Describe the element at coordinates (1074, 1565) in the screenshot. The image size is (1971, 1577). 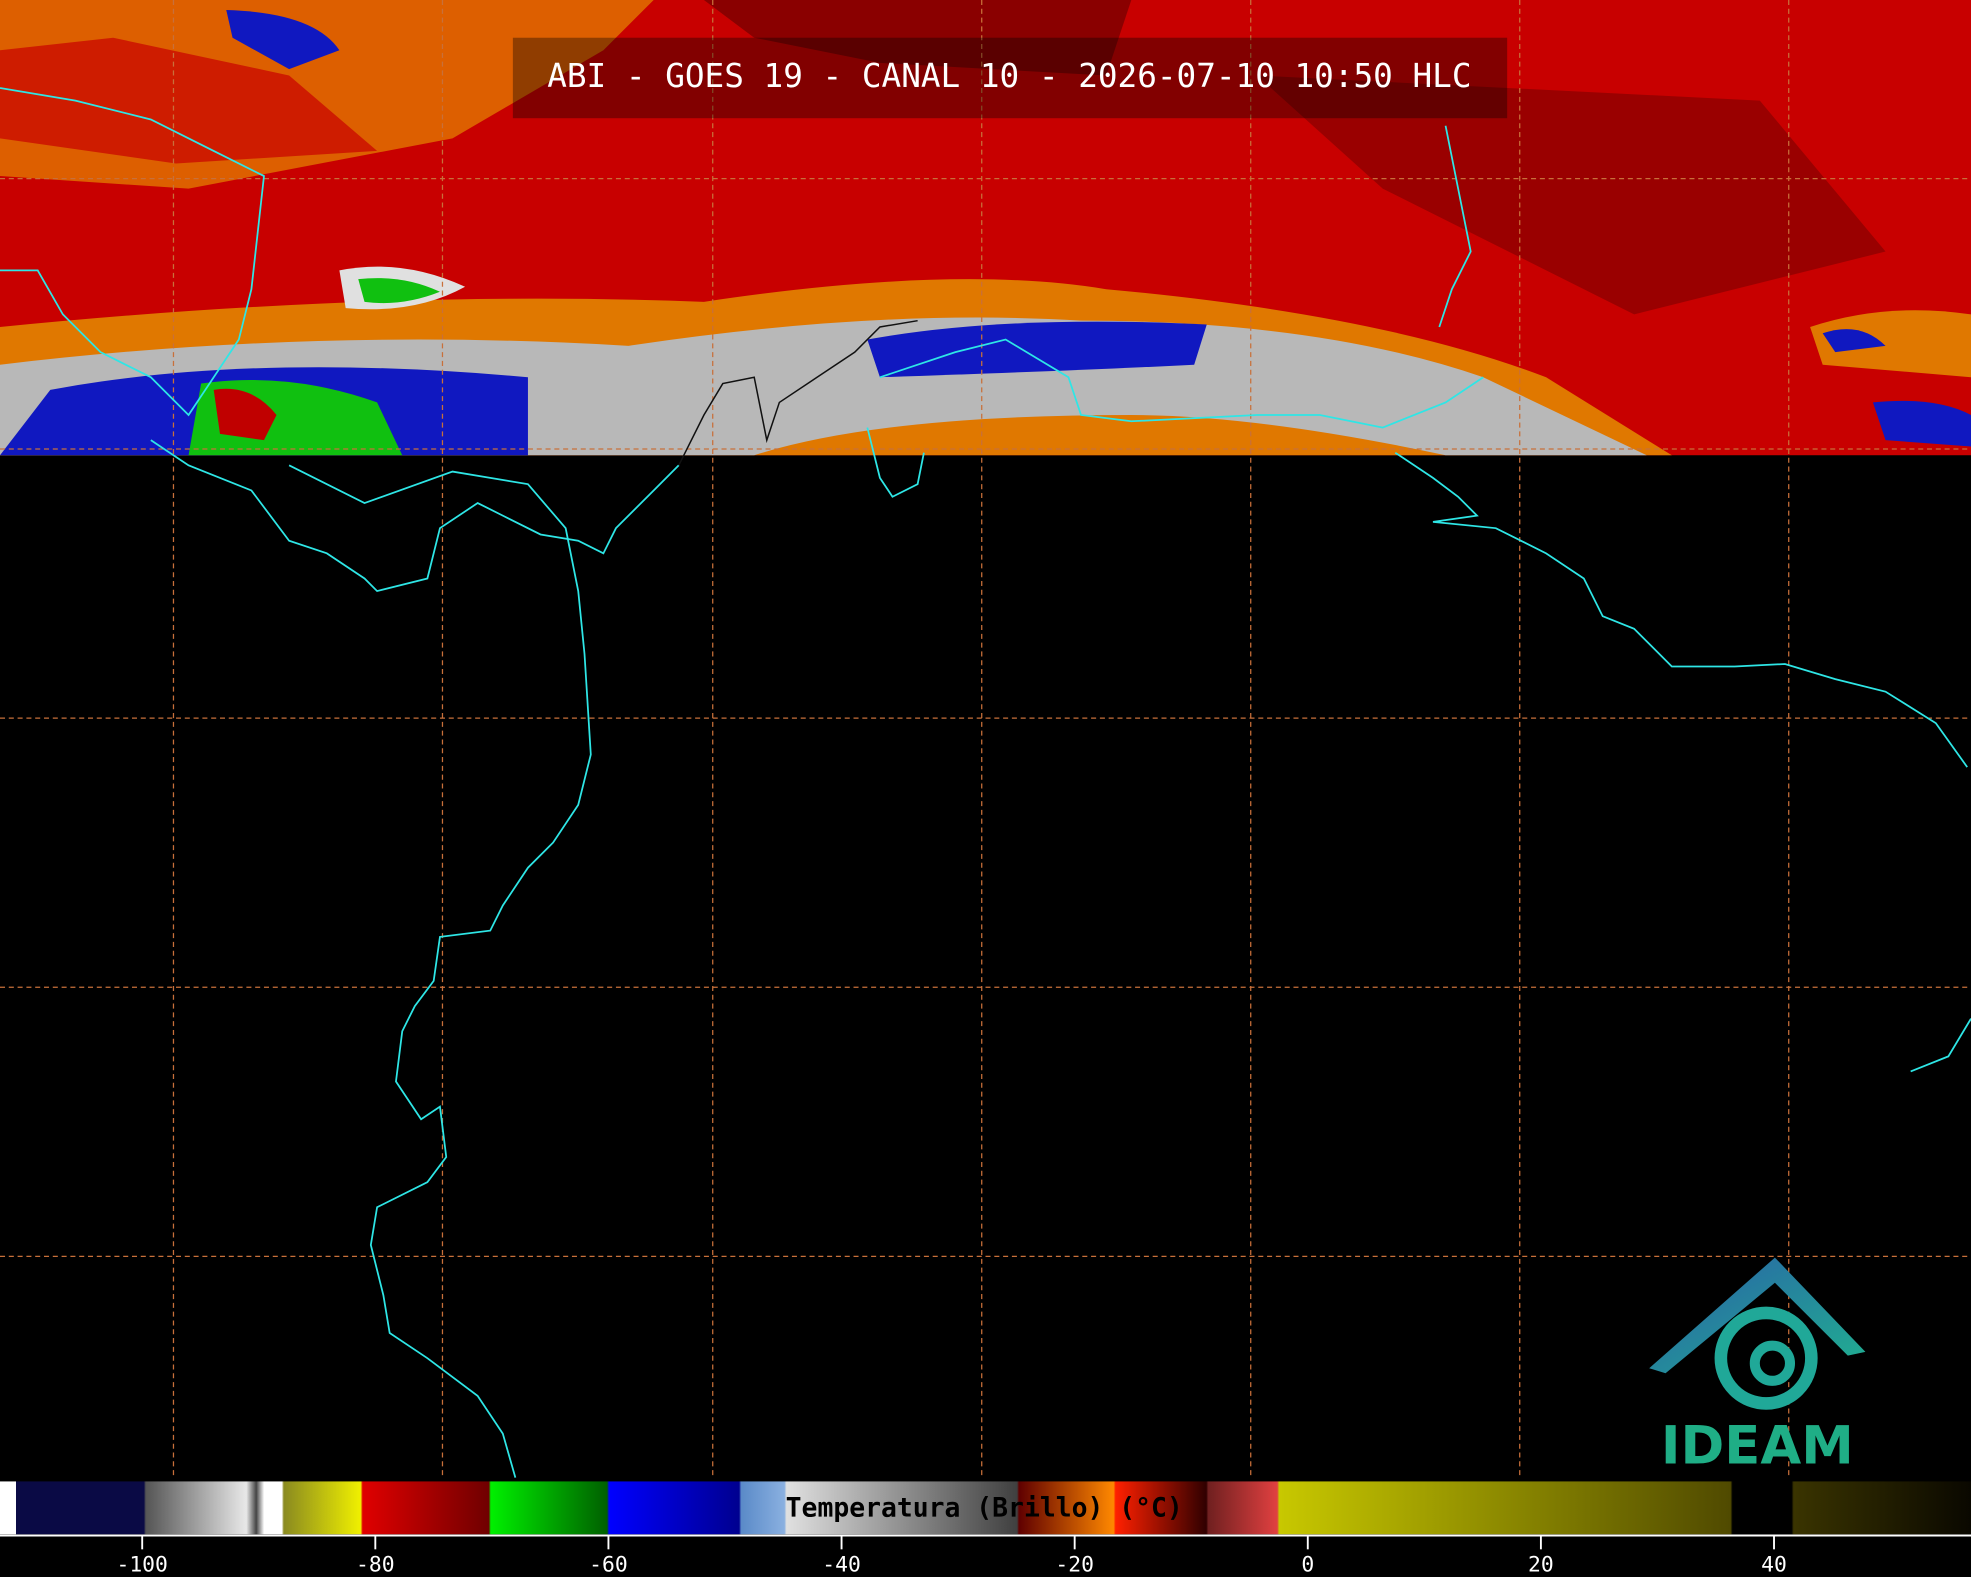
I see `colorbar-tick-label: -20` at that location.